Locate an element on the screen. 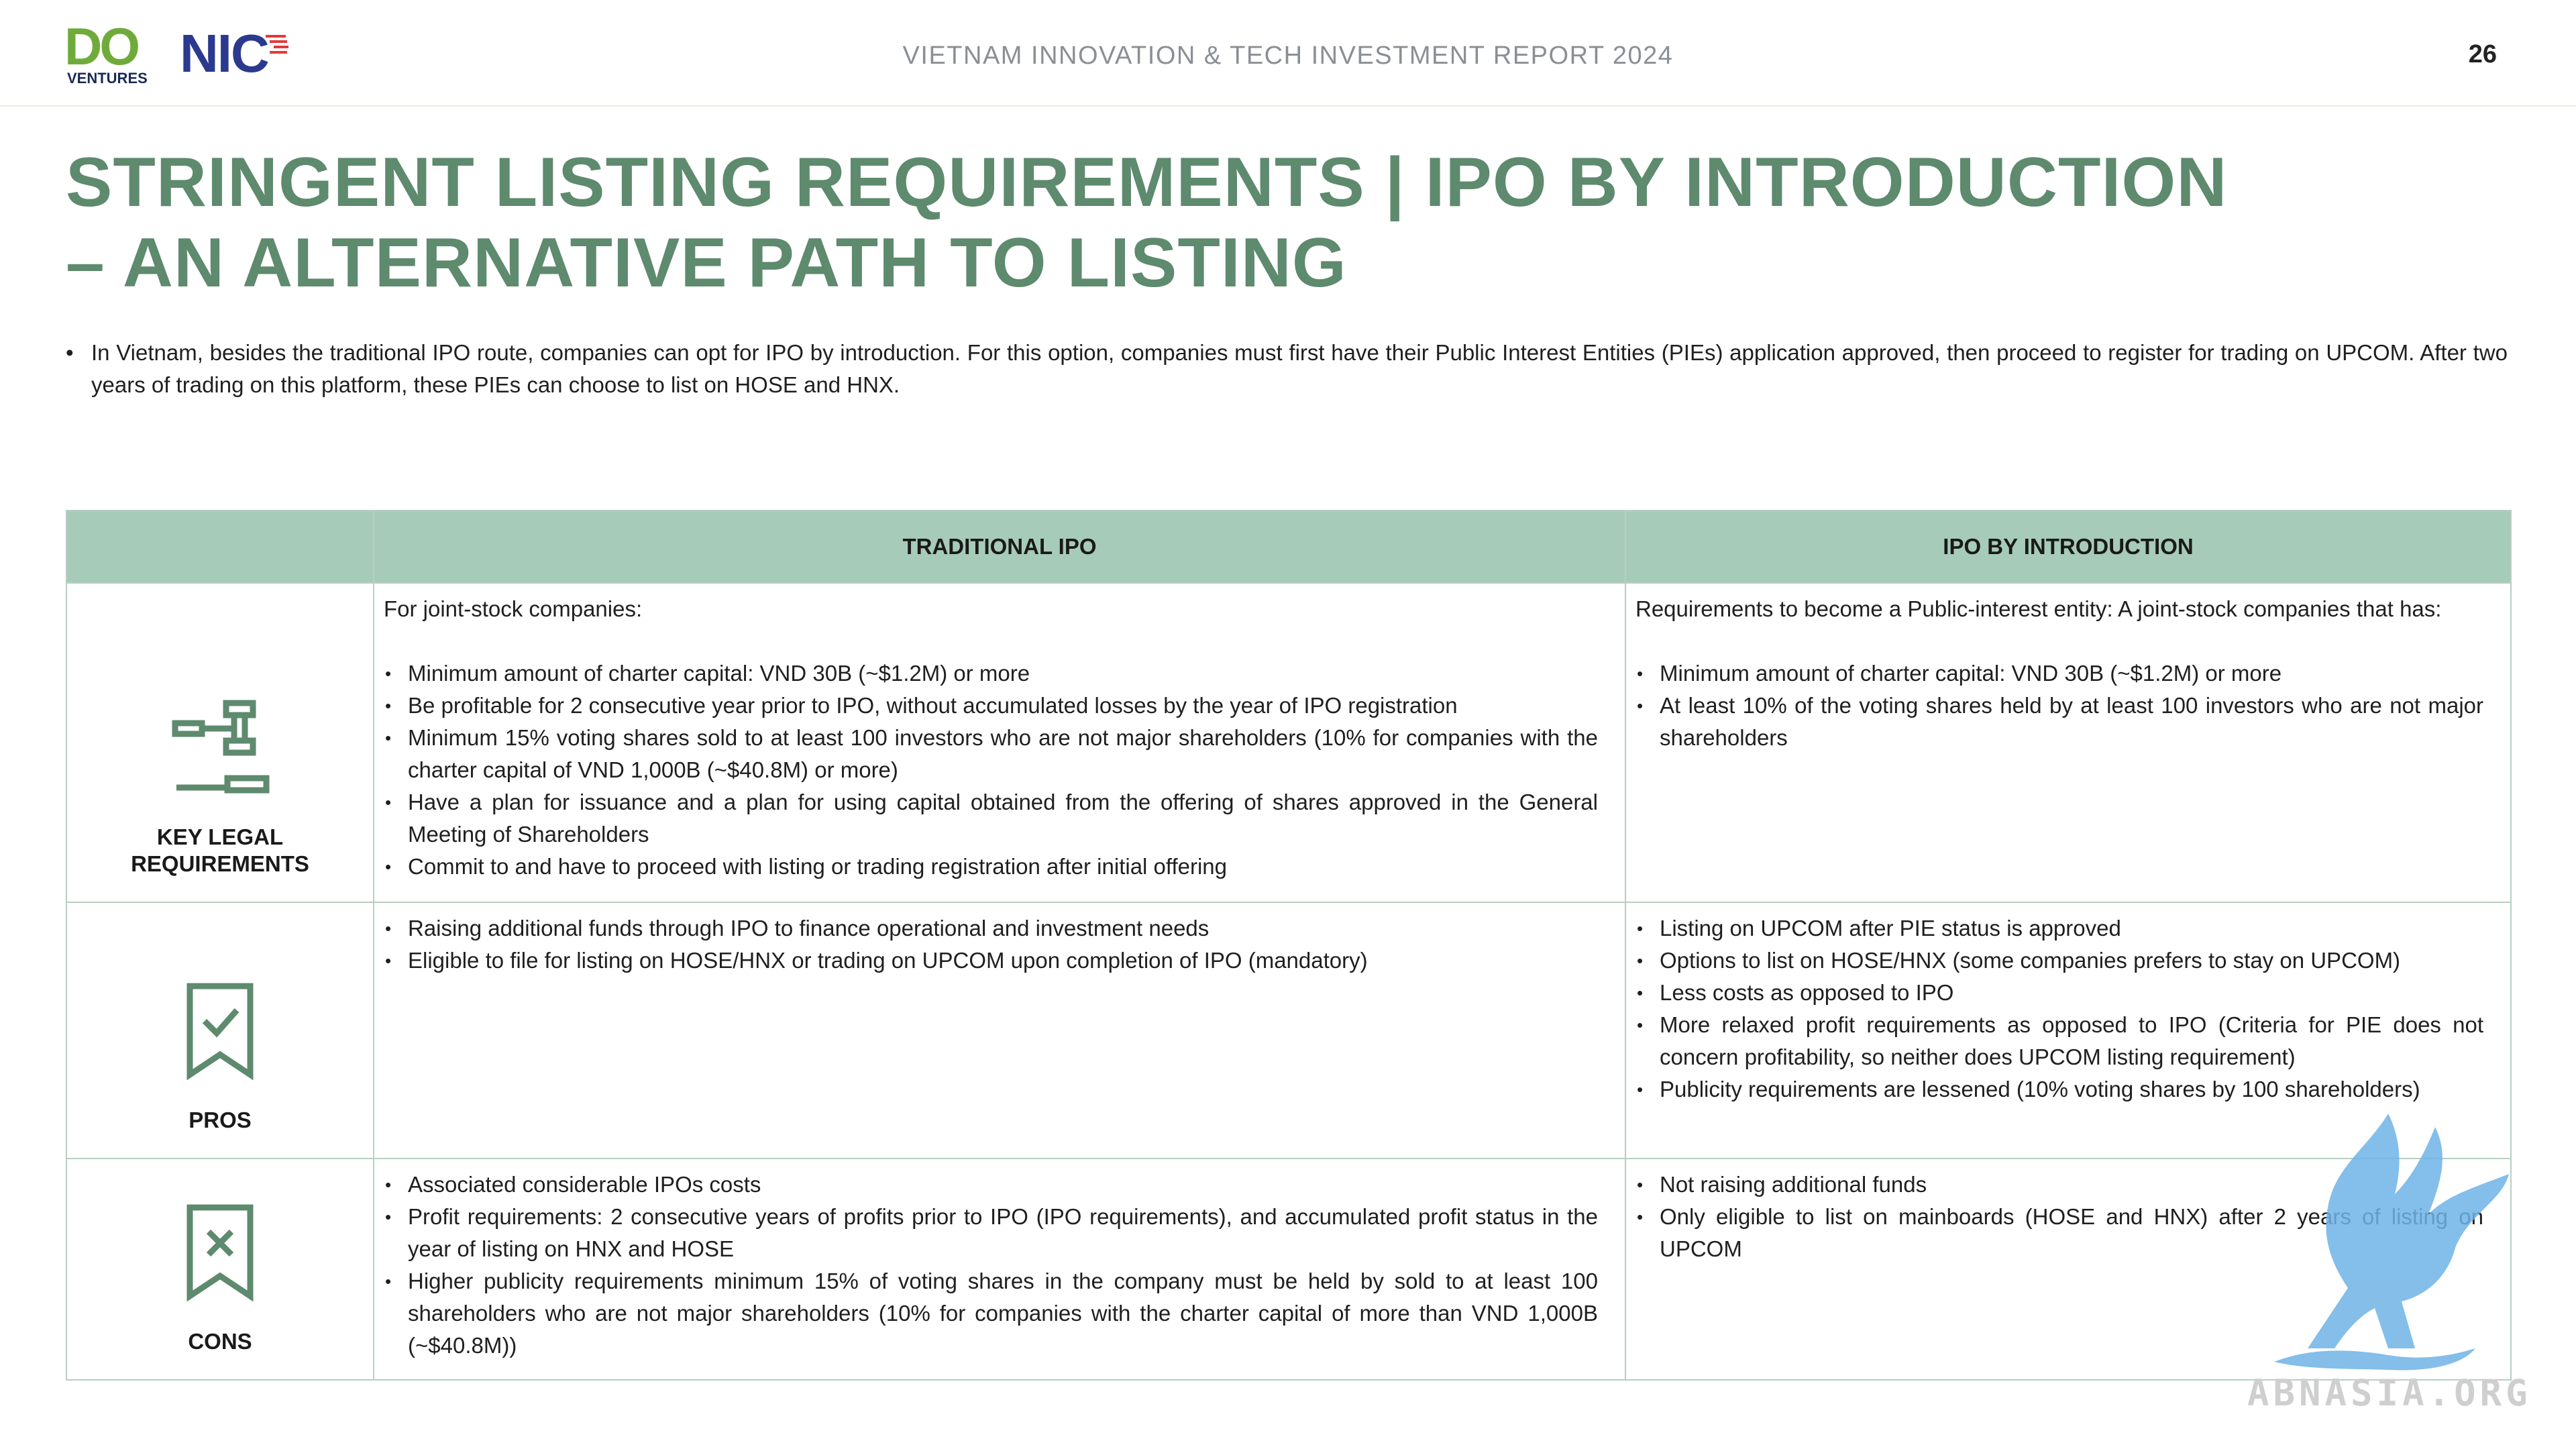 The width and height of the screenshot is (2576, 1449). page-number: 26 is located at coordinates (2482, 54).